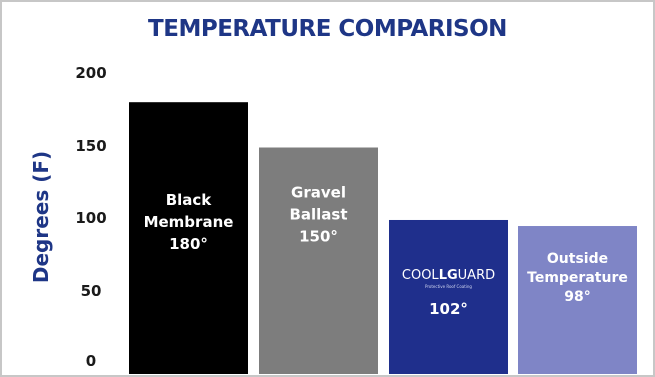  What do you see at coordinates (318, 193) in the screenshot?
I see `bar-category-label: Gravel` at bounding box center [318, 193].